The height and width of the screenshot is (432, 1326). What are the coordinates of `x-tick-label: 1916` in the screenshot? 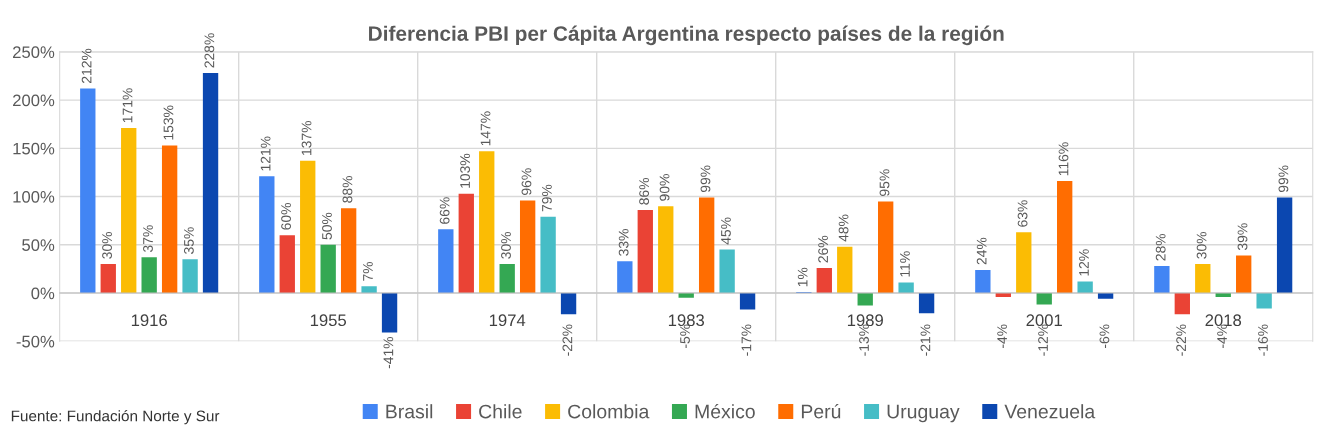 It's located at (149, 320).